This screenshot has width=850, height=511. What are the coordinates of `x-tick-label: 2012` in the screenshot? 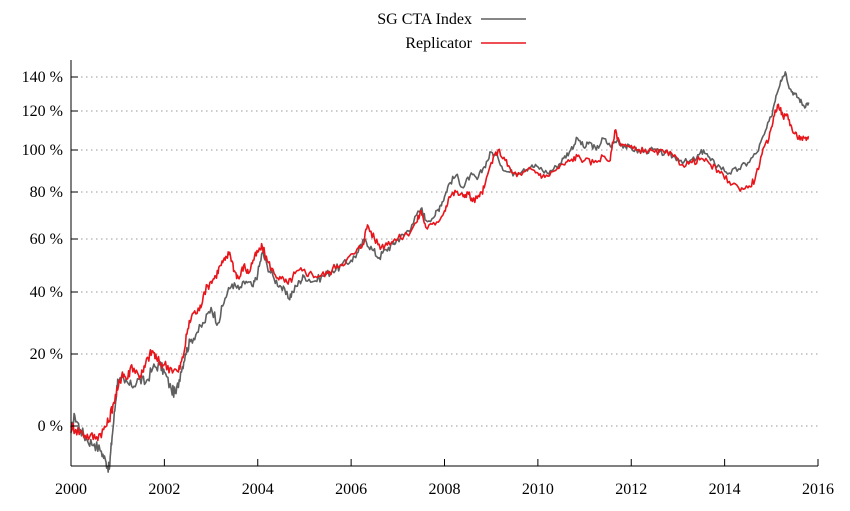 It's located at (631, 489).